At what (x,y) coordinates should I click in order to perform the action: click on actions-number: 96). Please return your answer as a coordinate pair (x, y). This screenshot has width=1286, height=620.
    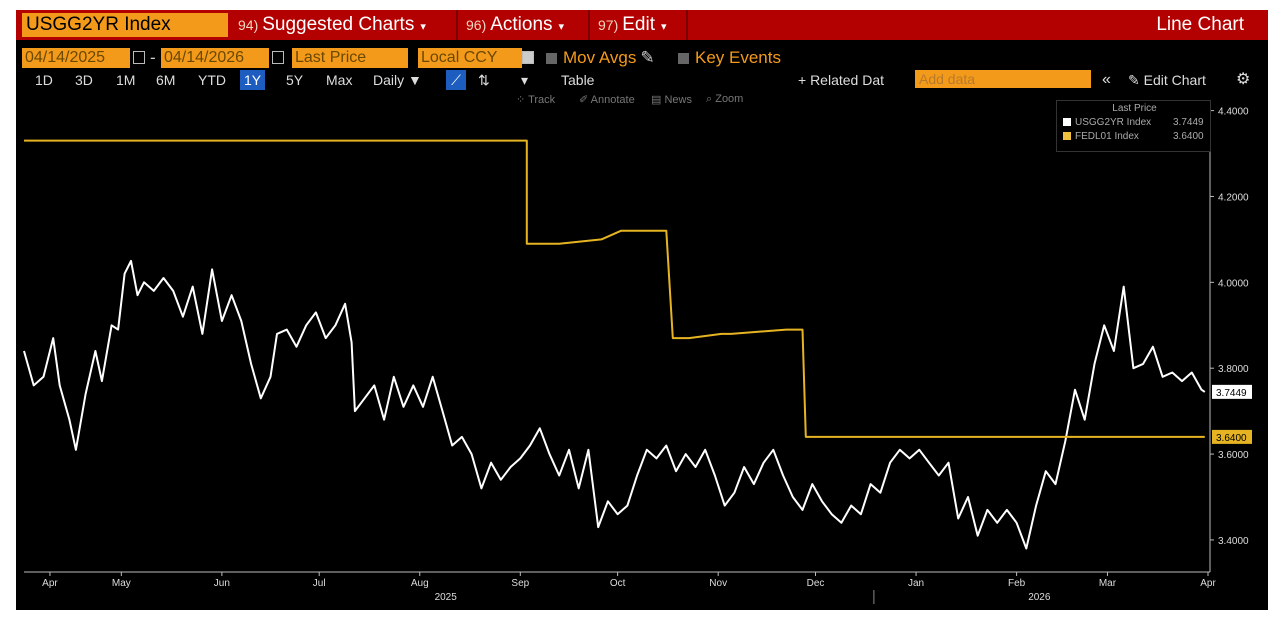
    Looking at the image, I should click on (476, 25).